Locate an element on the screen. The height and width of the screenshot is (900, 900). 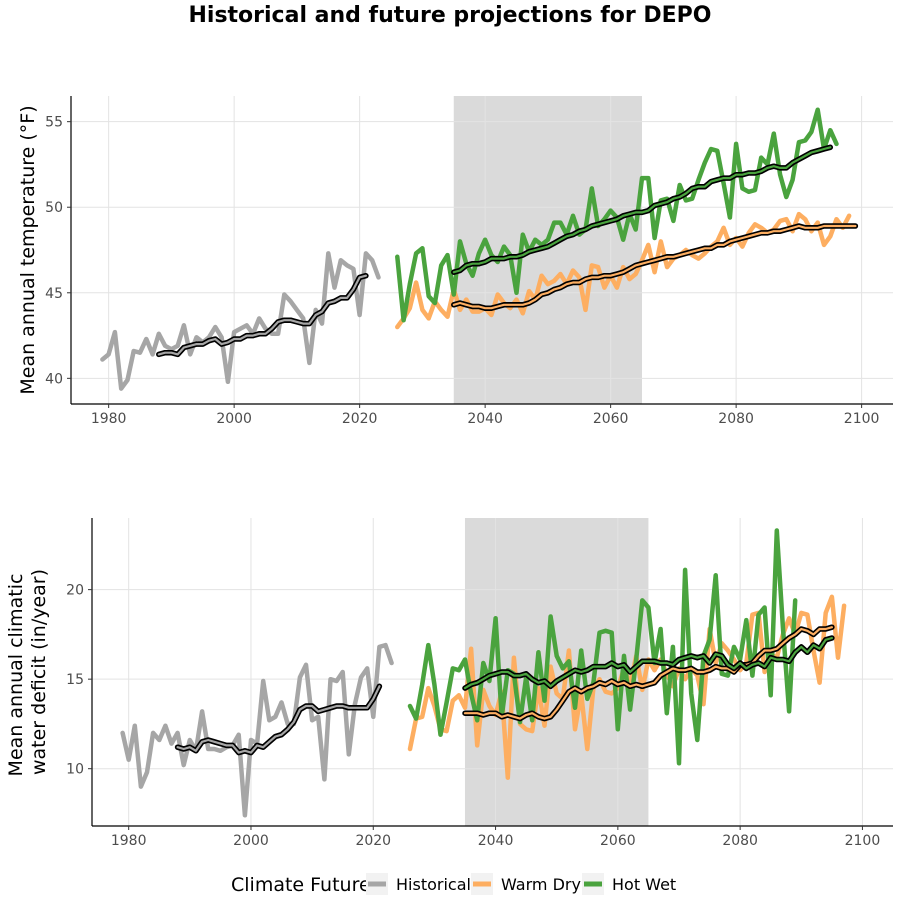
temperature-x-tick-label: 2020 is located at coordinates (360, 419).